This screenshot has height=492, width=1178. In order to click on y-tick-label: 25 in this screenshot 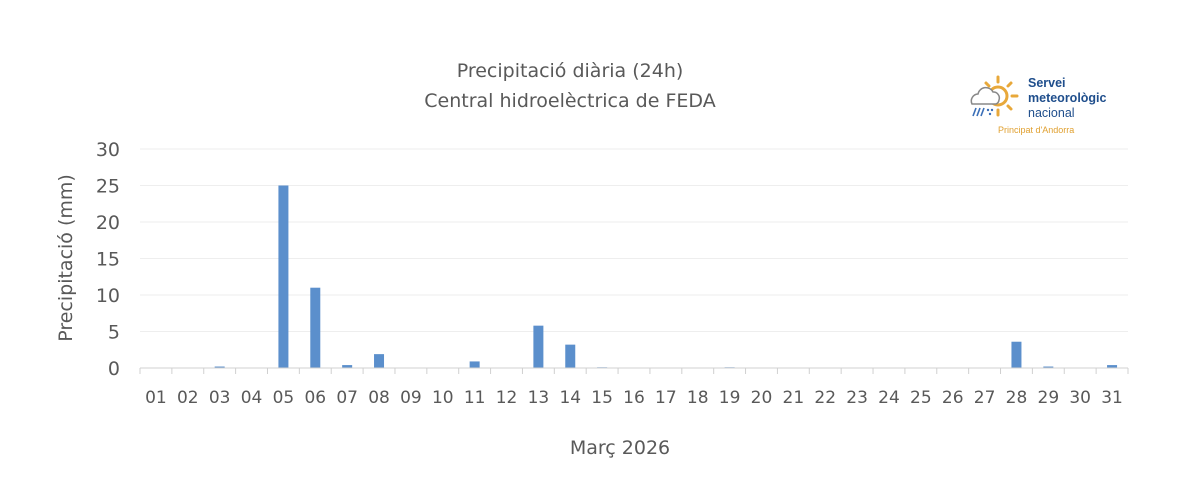, I will do `click(108, 187)`.